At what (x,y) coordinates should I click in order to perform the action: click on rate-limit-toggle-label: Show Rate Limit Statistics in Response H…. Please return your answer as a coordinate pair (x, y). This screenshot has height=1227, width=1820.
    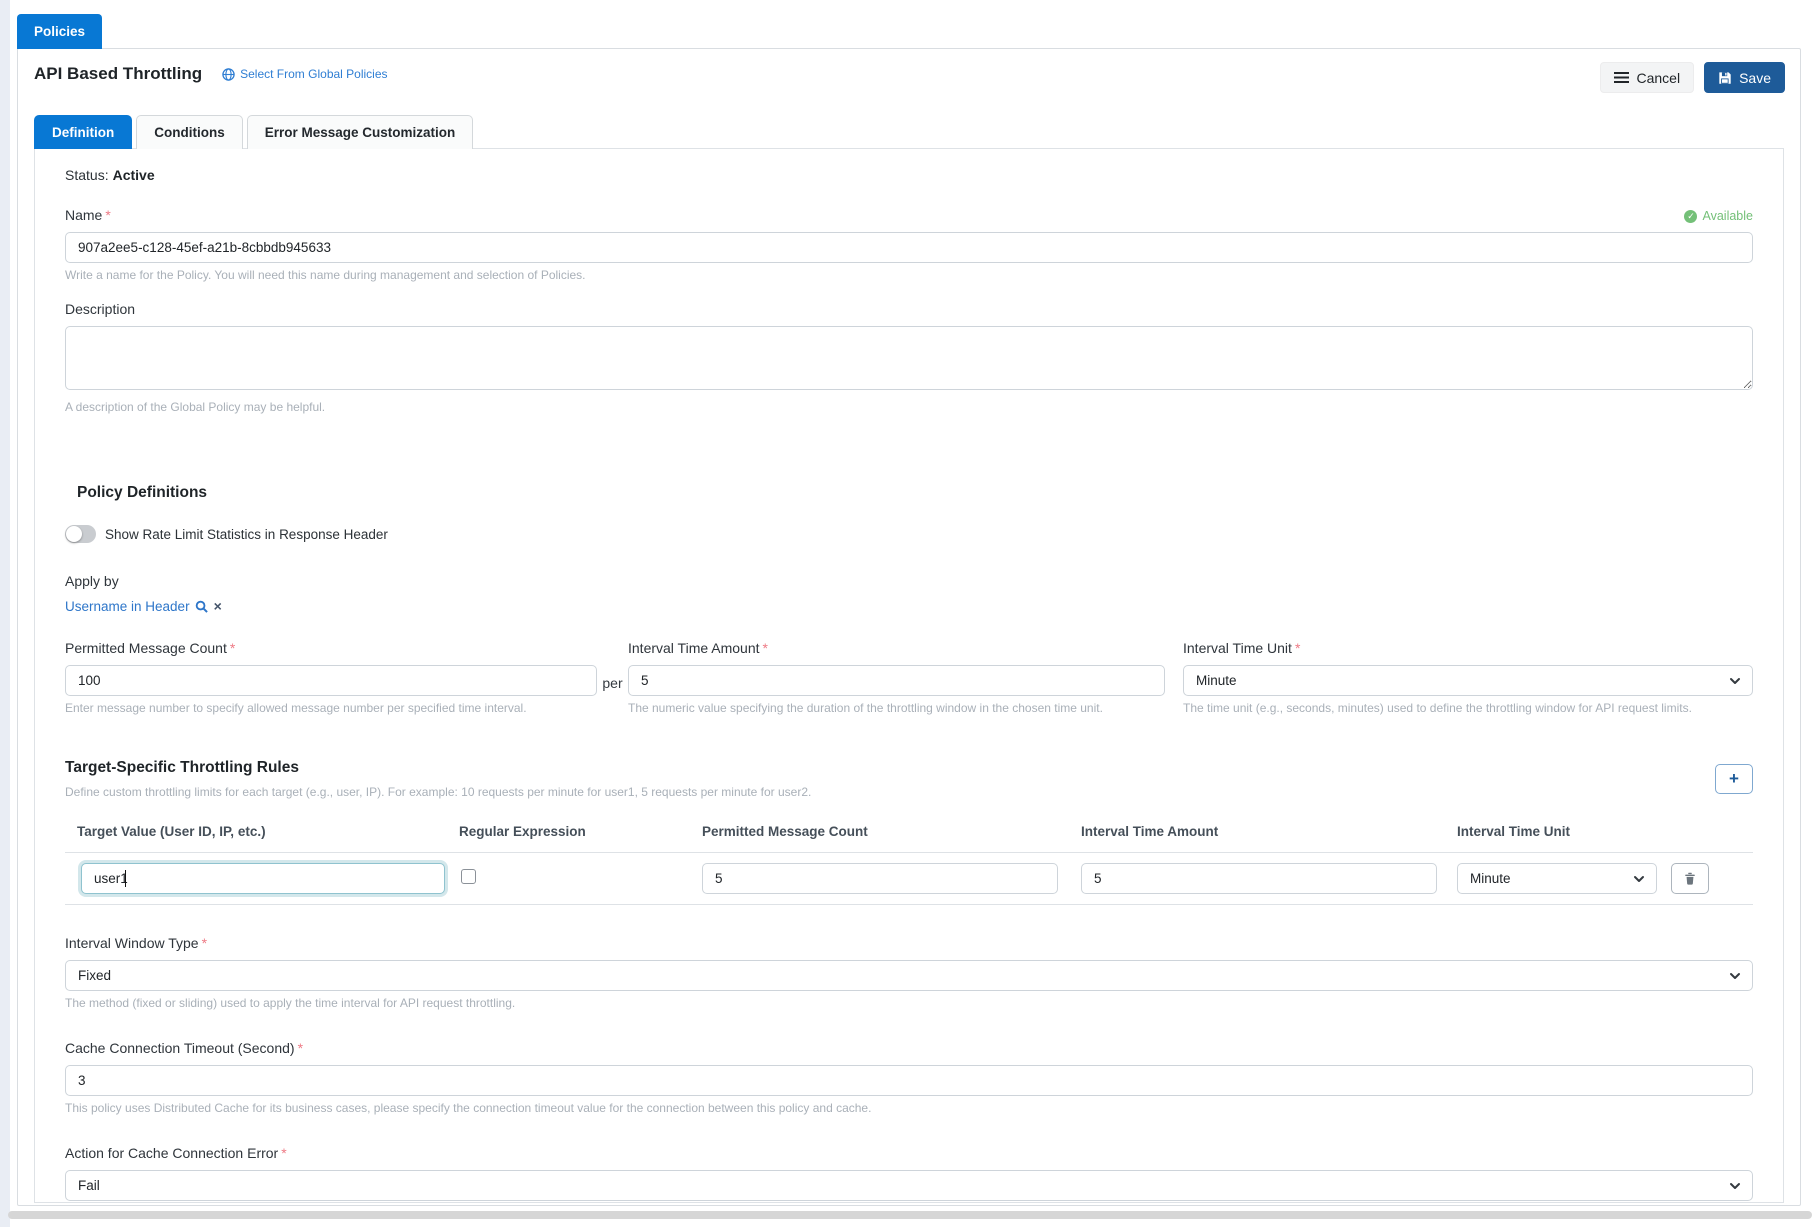
    Looking at the image, I should click on (246, 534).